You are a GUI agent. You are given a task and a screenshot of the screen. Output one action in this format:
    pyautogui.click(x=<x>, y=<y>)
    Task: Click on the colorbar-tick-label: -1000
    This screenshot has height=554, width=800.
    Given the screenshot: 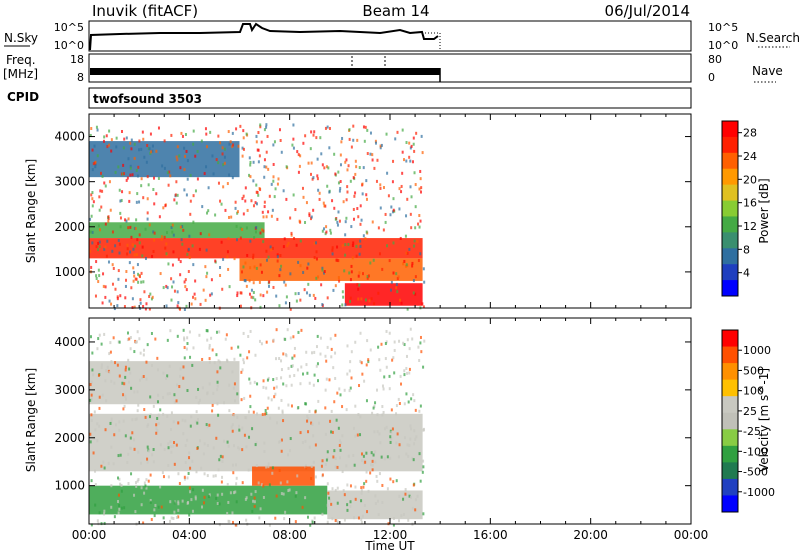 What is the action you would take?
    pyautogui.click(x=759, y=492)
    